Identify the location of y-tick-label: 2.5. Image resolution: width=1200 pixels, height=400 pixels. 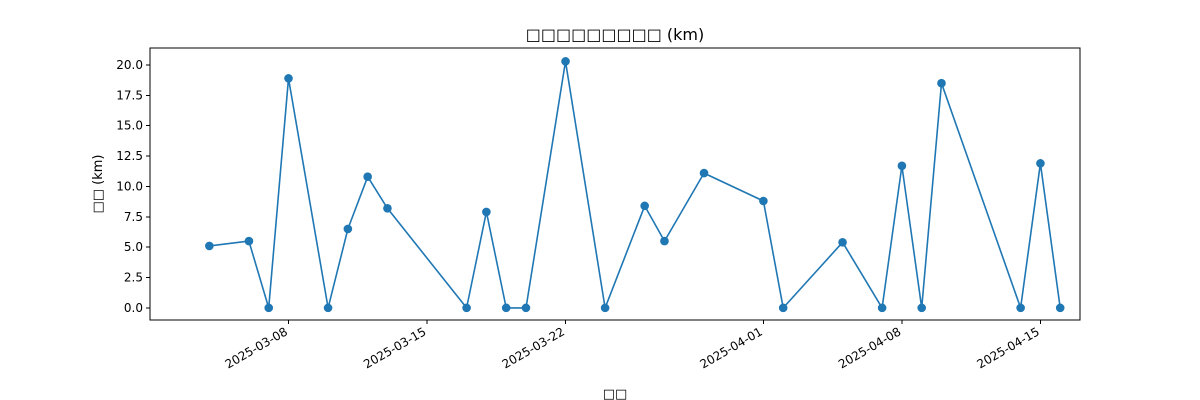
(133, 278).